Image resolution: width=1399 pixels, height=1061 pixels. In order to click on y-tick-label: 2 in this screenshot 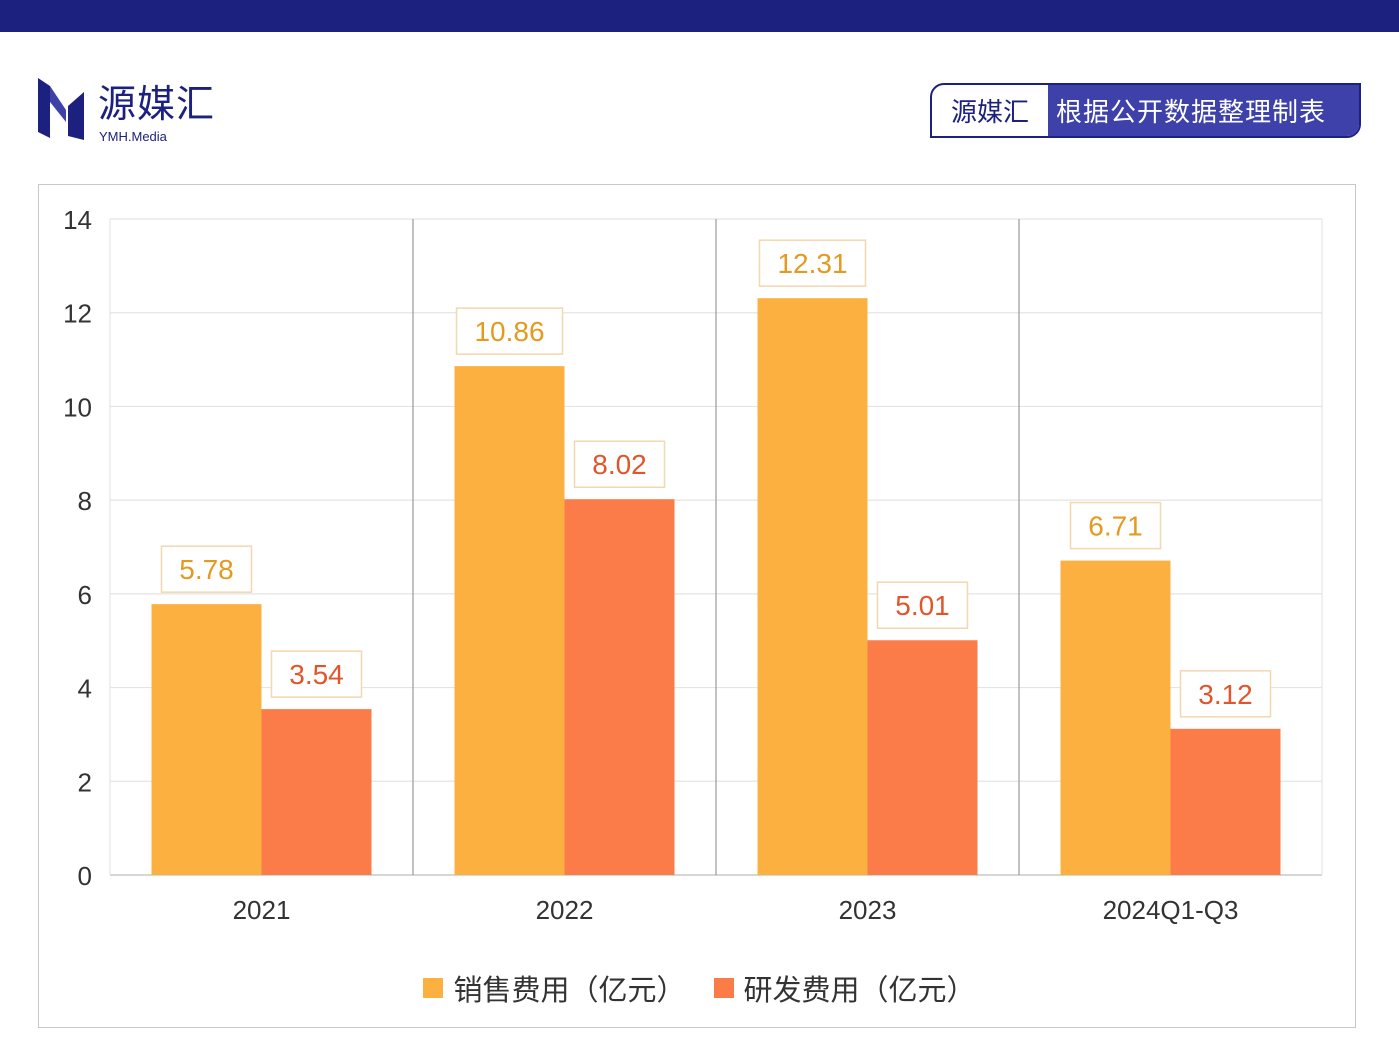, I will do `click(85, 782)`.